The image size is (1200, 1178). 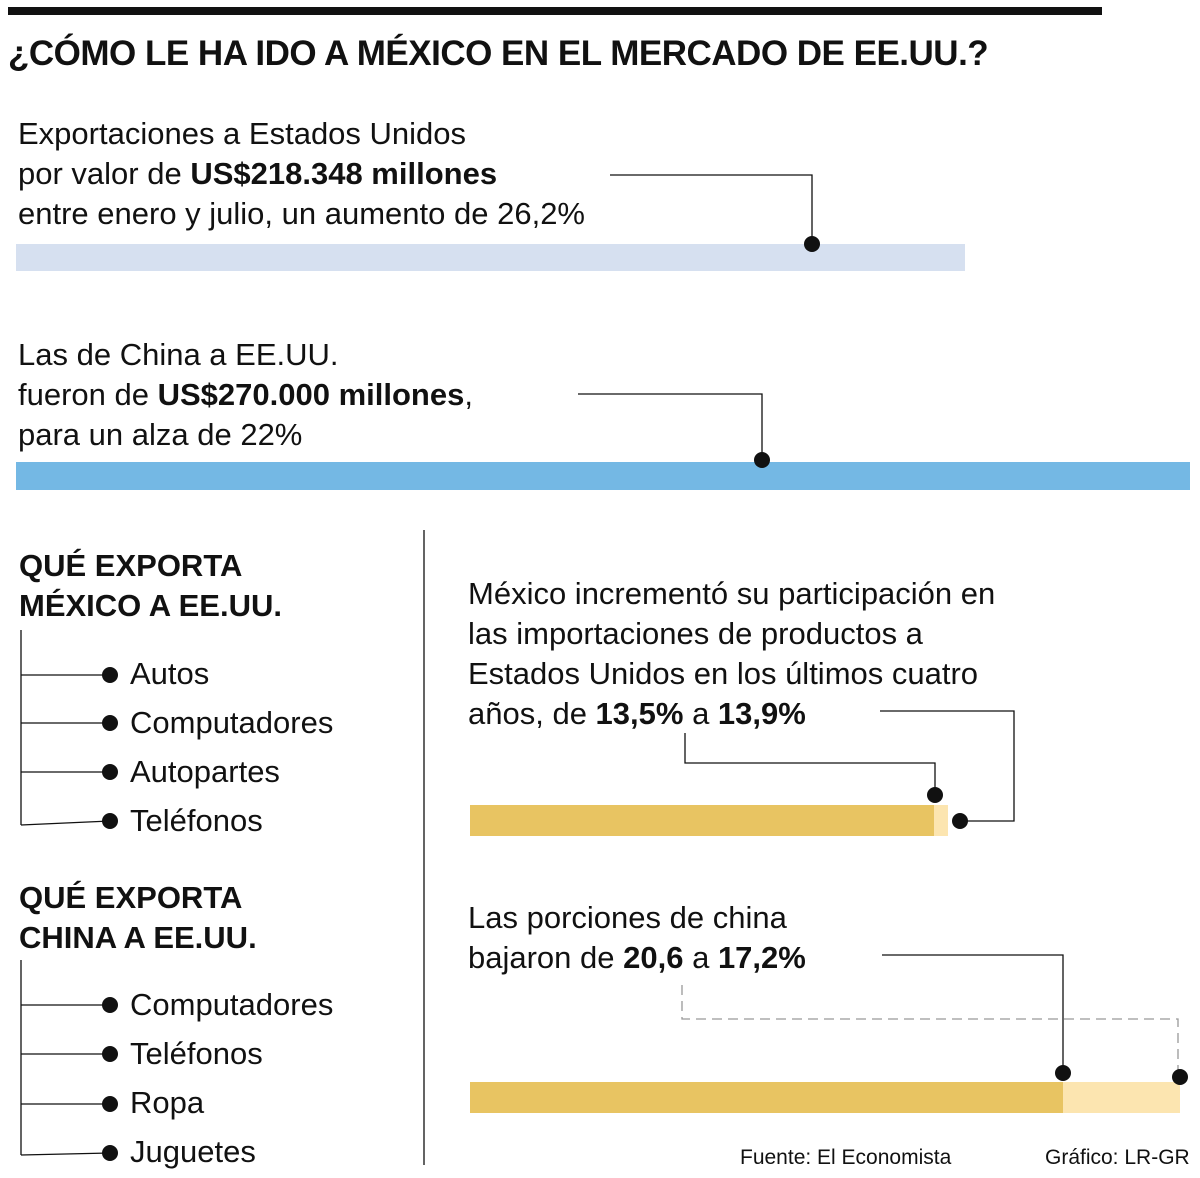 I want to click on list-item: Ropa, so click(x=167, y=1102).